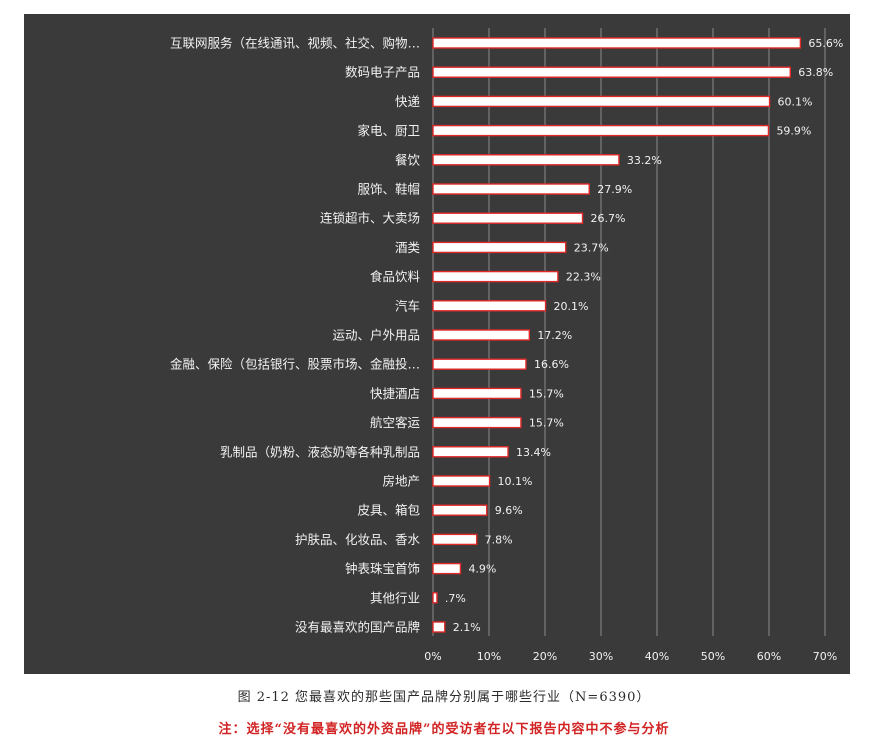 This screenshot has width=888, height=754. What do you see at coordinates (388, 189) in the screenshot?
I see `category-label: 服饰、鞋帽` at bounding box center [388, 189].